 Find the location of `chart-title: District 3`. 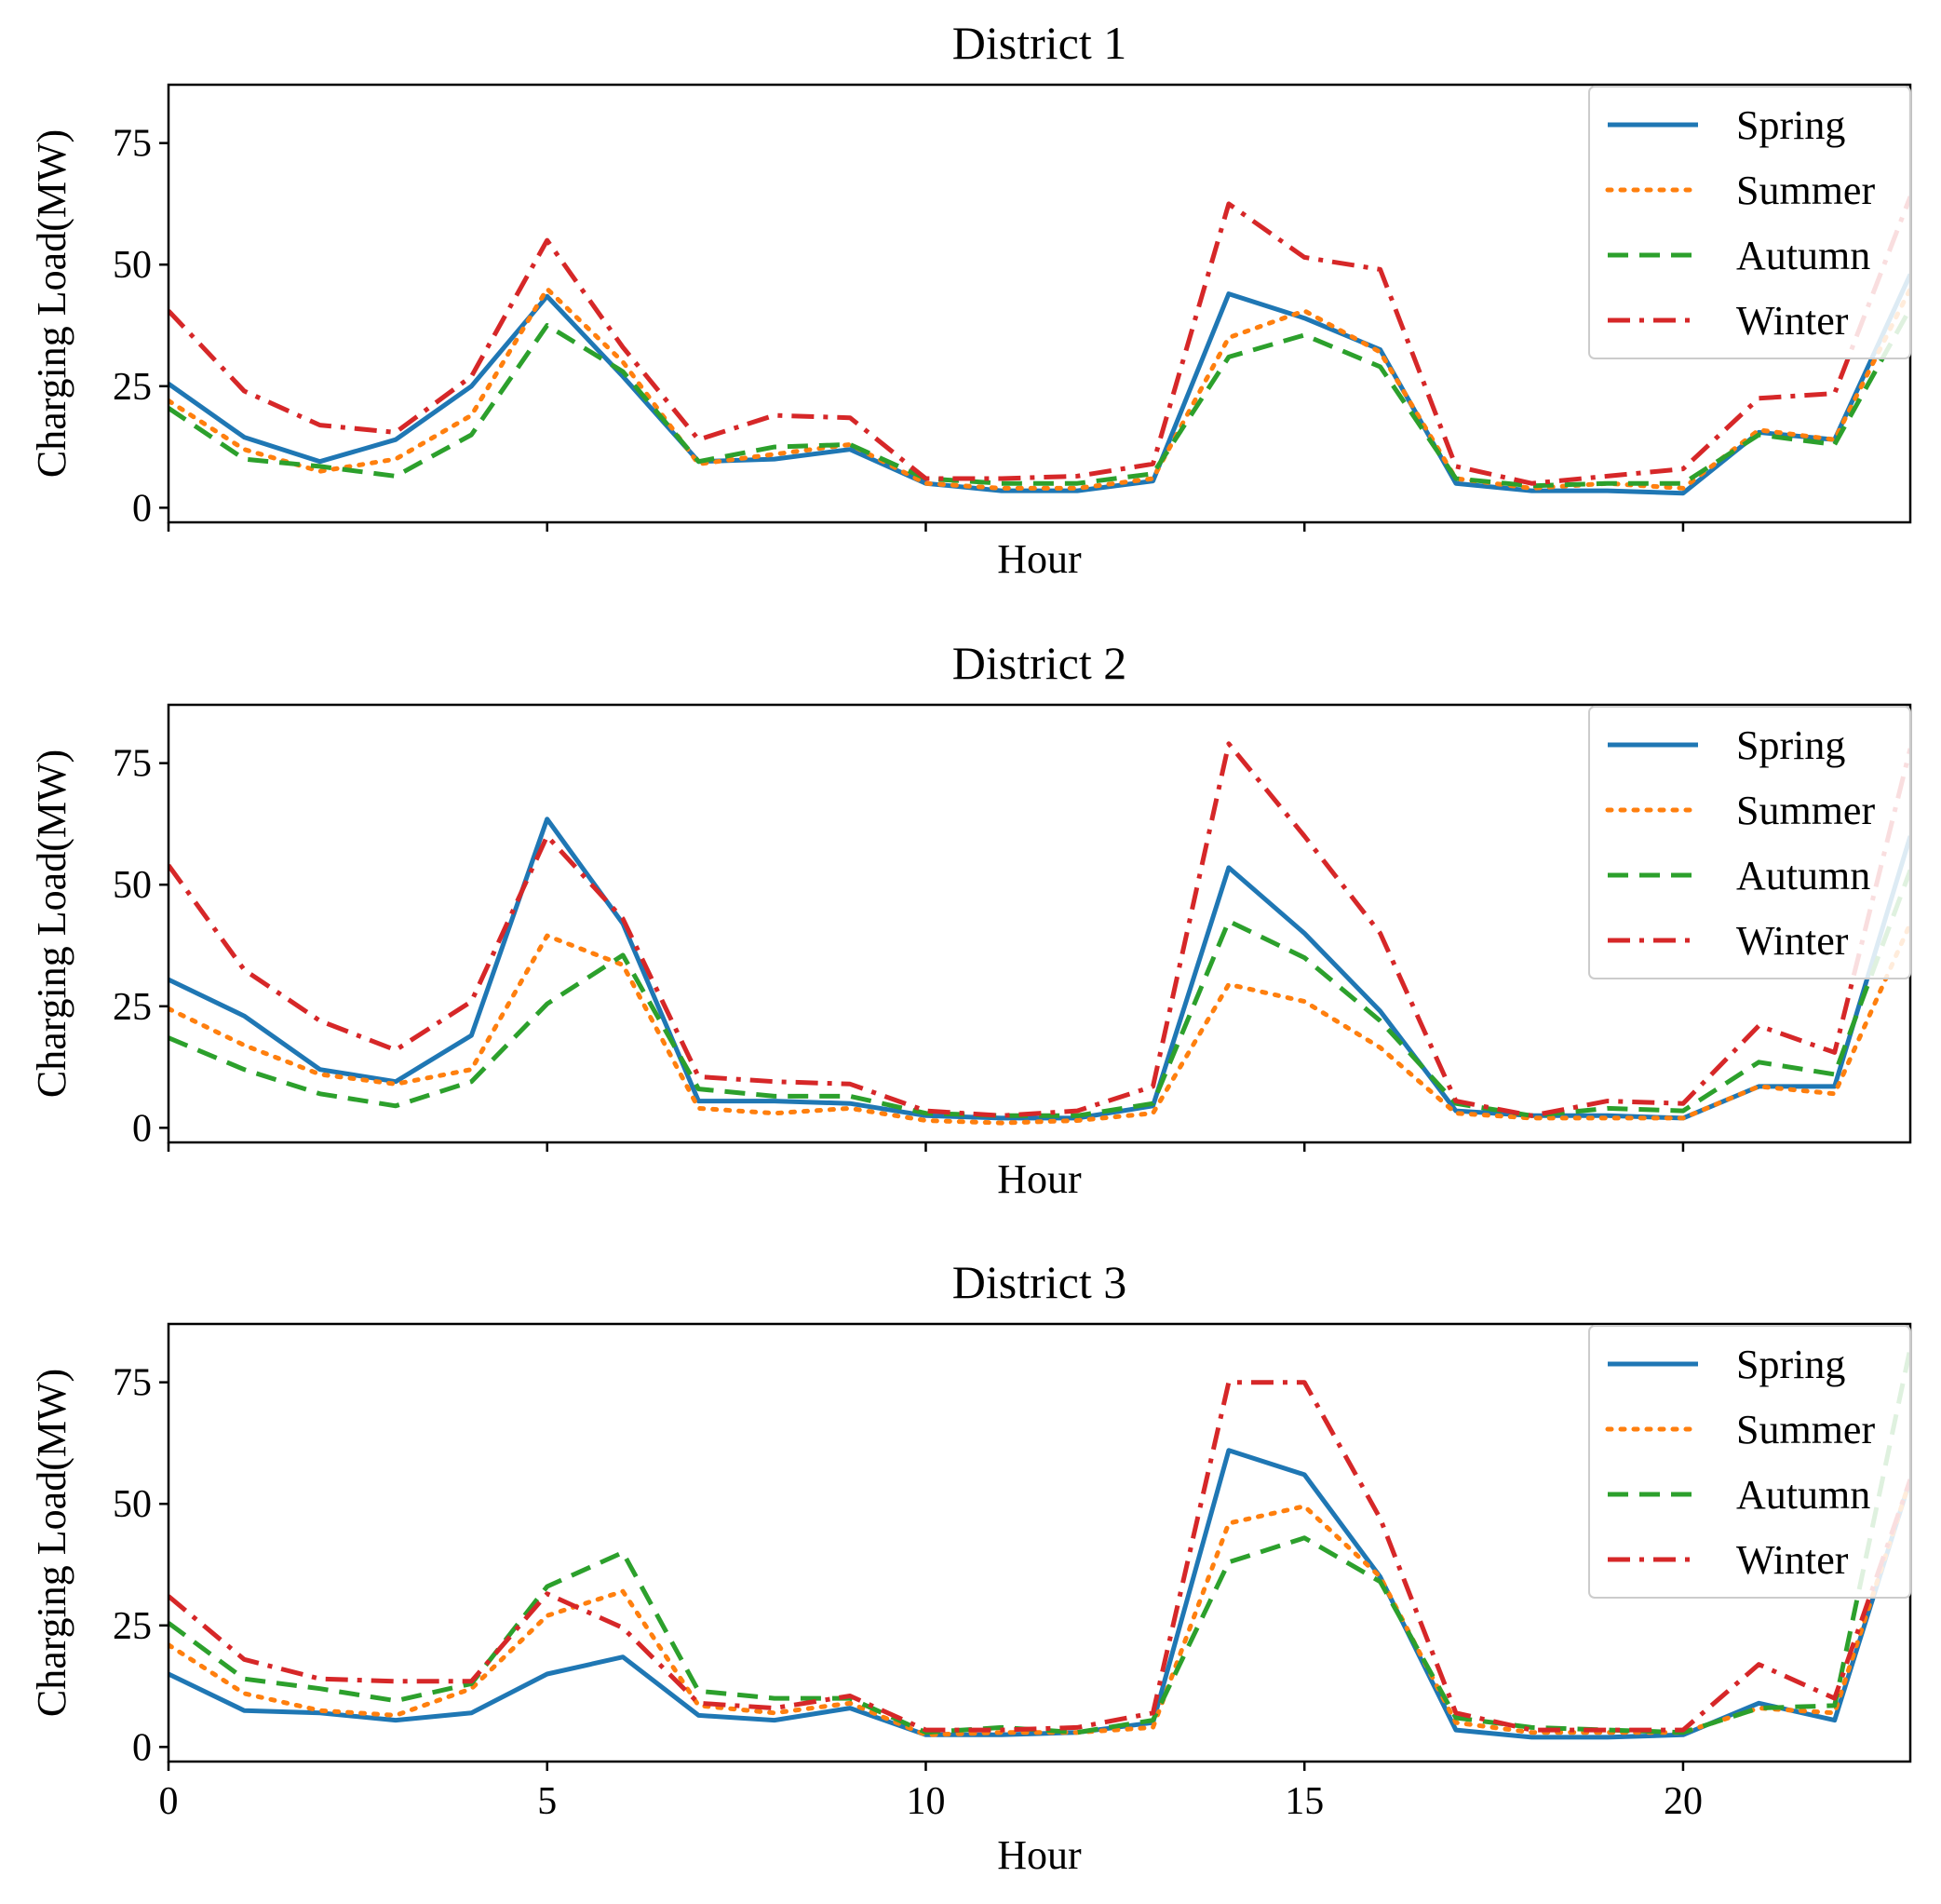

chart-title: District 3 is located at coordinates (1039, 1282).